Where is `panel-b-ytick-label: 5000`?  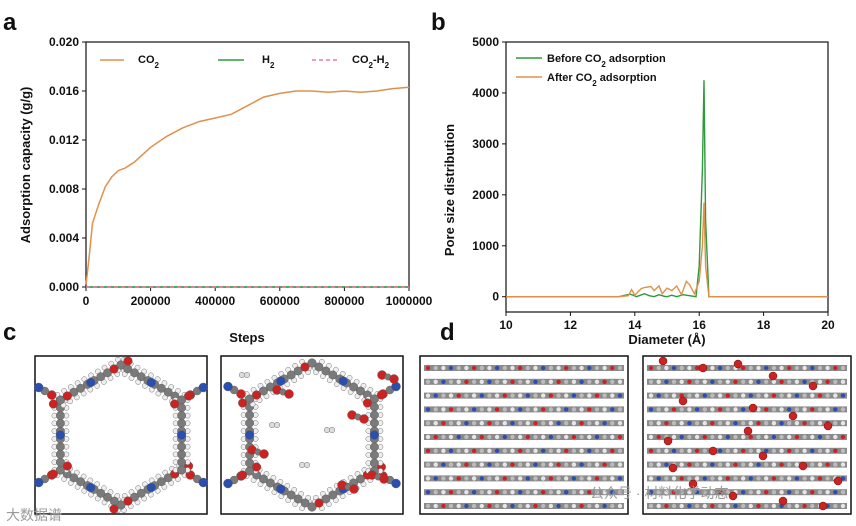 panel-b-ytick-label: 5000 is located at coordinates (485, 42).